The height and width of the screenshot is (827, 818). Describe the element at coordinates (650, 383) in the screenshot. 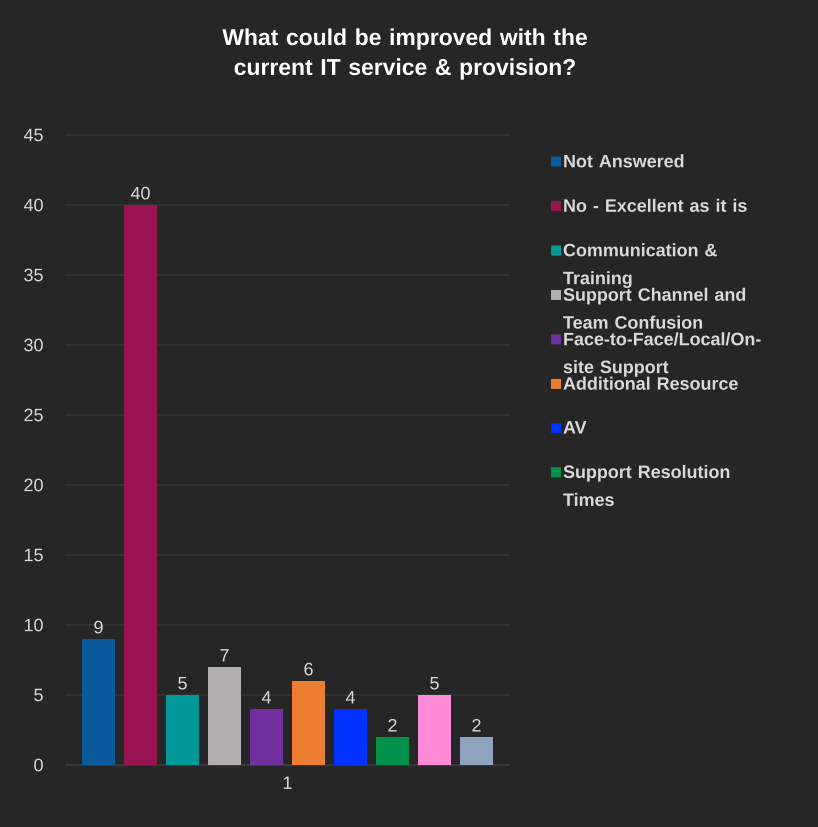

I see `legend-label: Additional Resource` at that location.